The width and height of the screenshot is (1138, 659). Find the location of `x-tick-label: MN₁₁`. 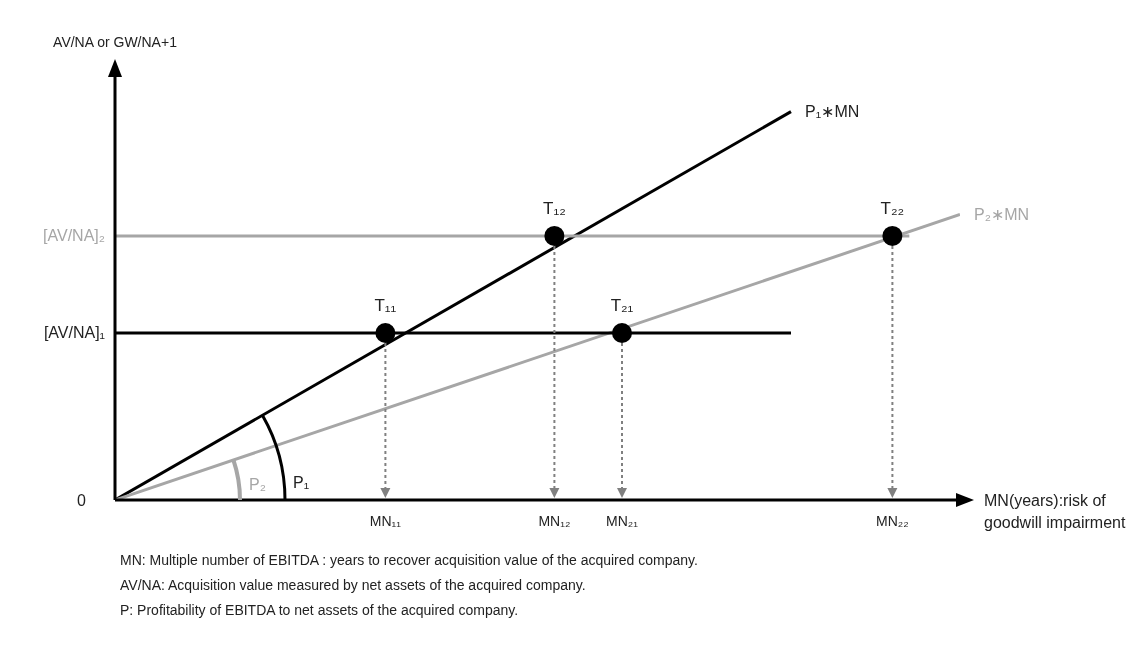

x-tick-label: MN₁₁ is located at coordinates (385, 520).